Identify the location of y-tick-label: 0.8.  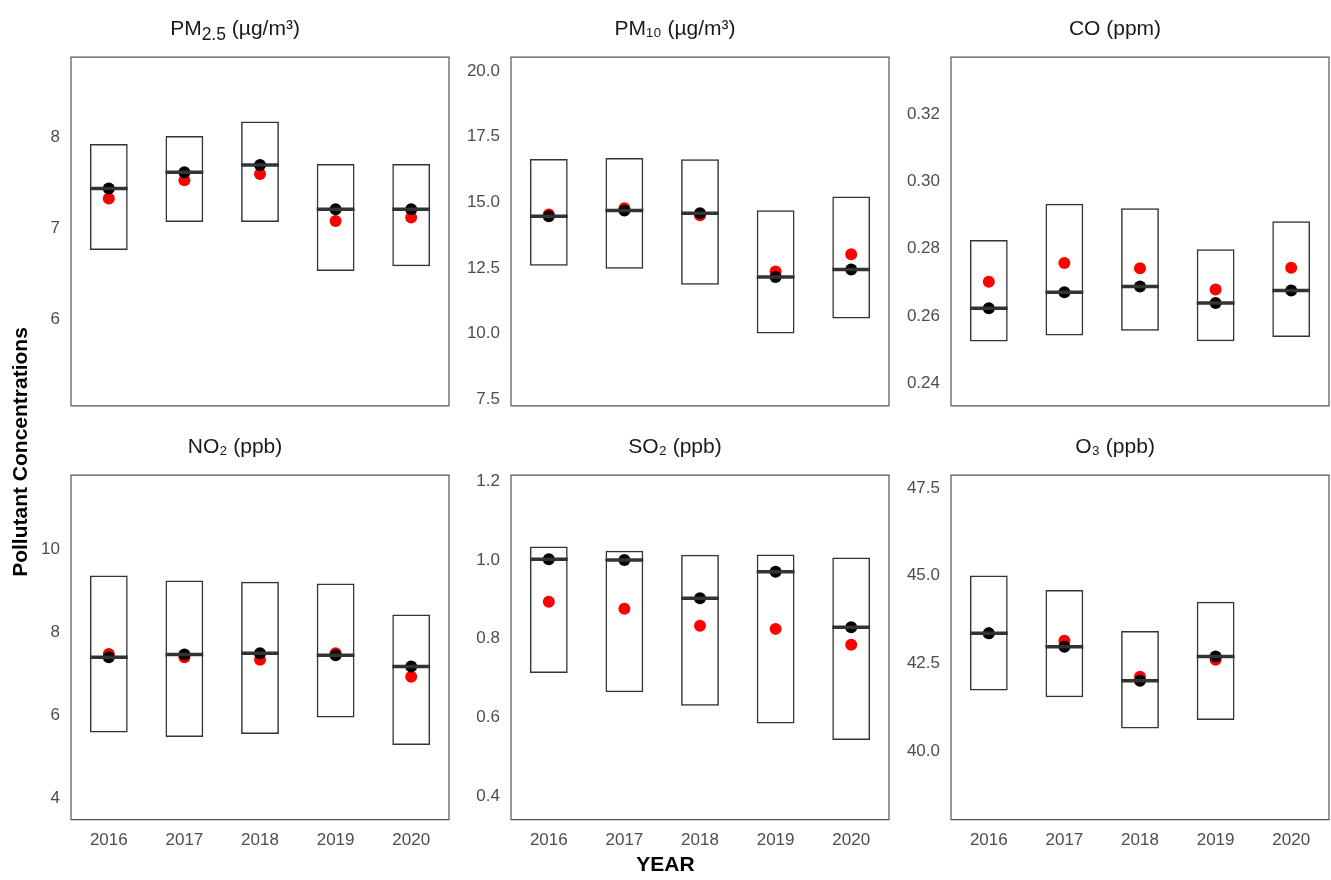
(488, 638).